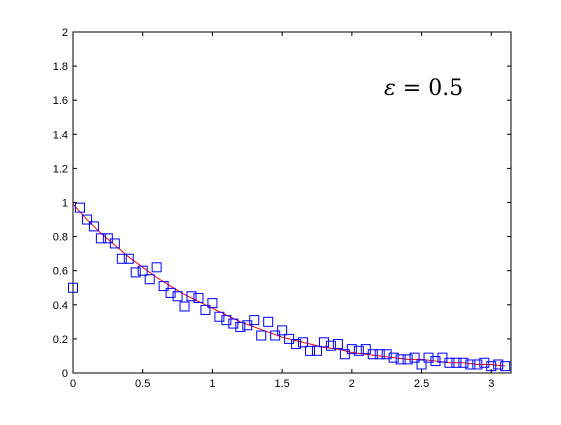 The height and width of the screenshot is (425, 561). What do you see at coordinates (421, 384) in the screenshot?
I see `x-tick-label: 2.5` at bounding box center [421, 384].